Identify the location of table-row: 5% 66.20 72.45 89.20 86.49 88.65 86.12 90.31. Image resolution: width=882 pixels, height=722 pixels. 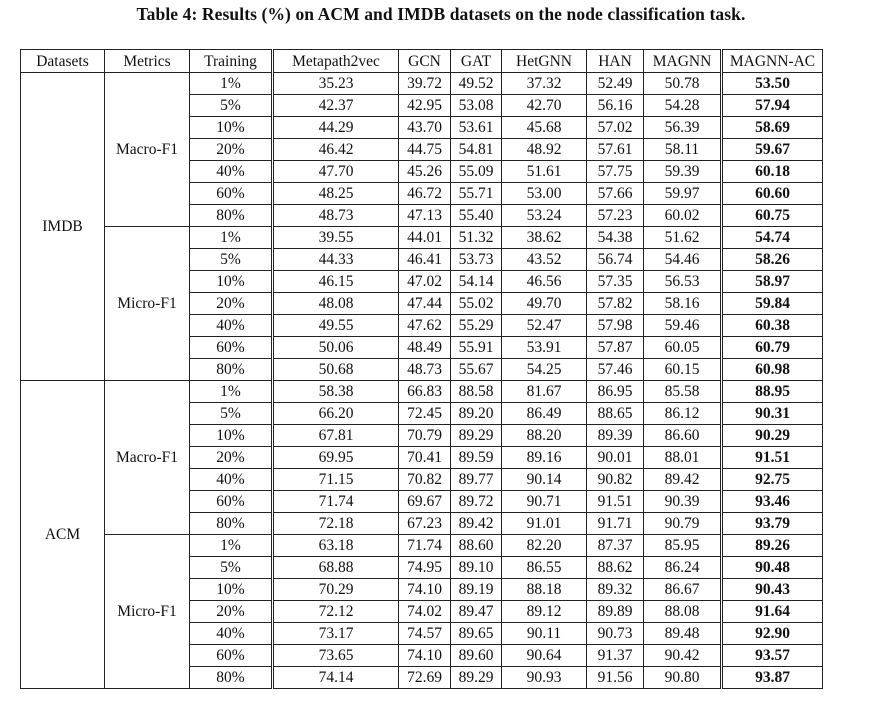
(422, 413).